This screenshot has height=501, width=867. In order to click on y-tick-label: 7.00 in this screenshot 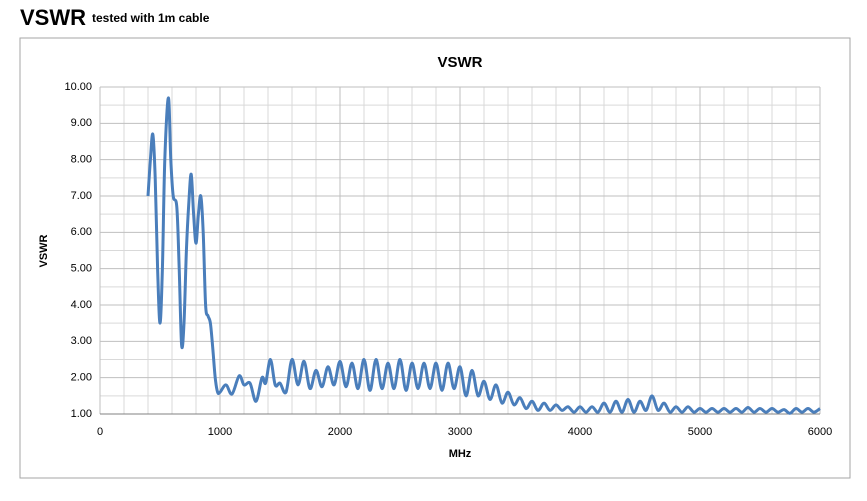, I will do `click(81, 196)`.